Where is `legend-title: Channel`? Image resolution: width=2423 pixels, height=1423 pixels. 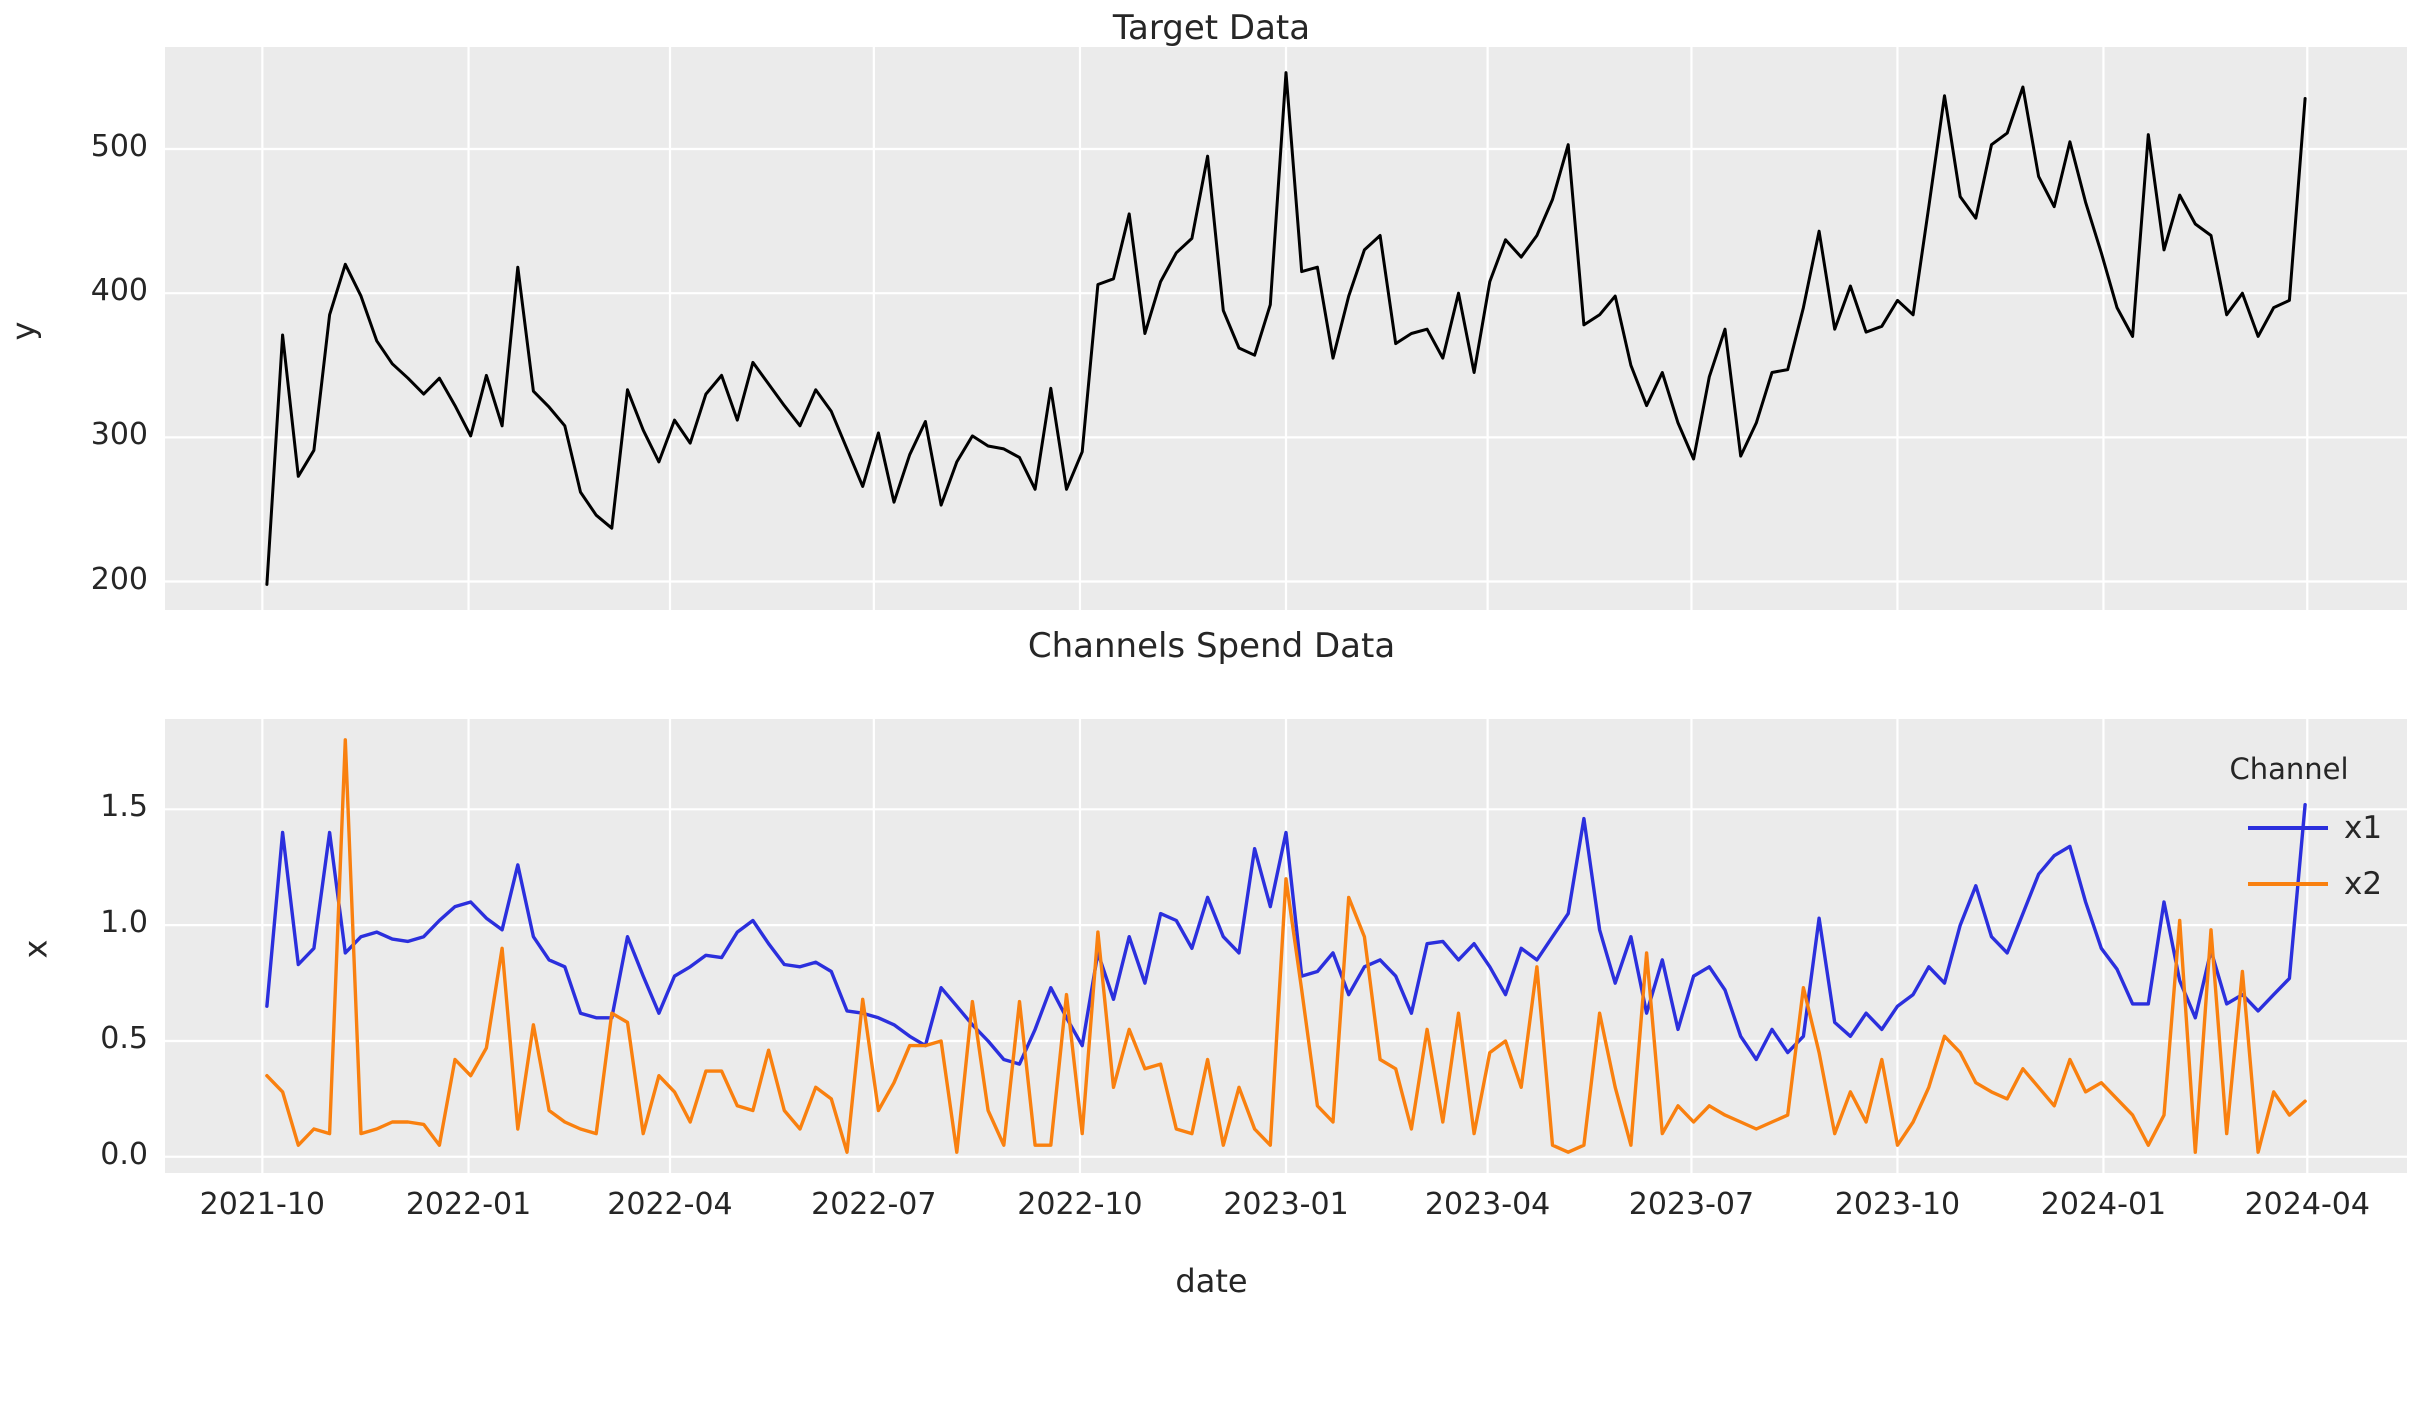
legend-title: Channel is located at coordinates (2289, 769).